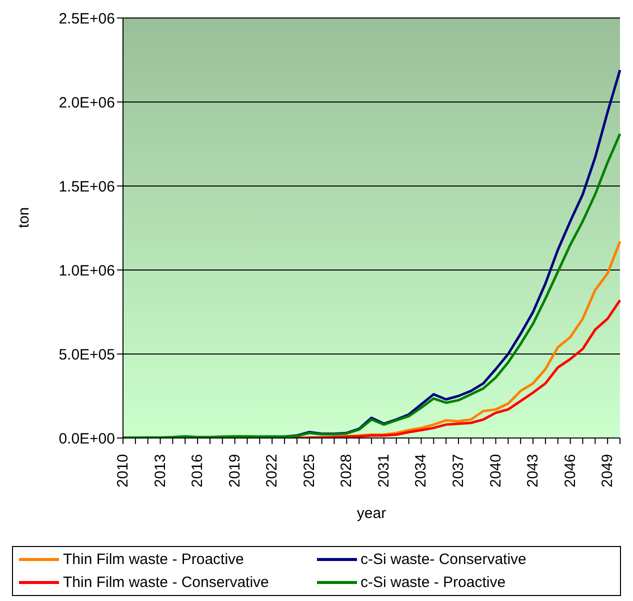 The image size is (633, 601). I want to click on legend-label: c-Si waste - Proactive, so click(433, 582).